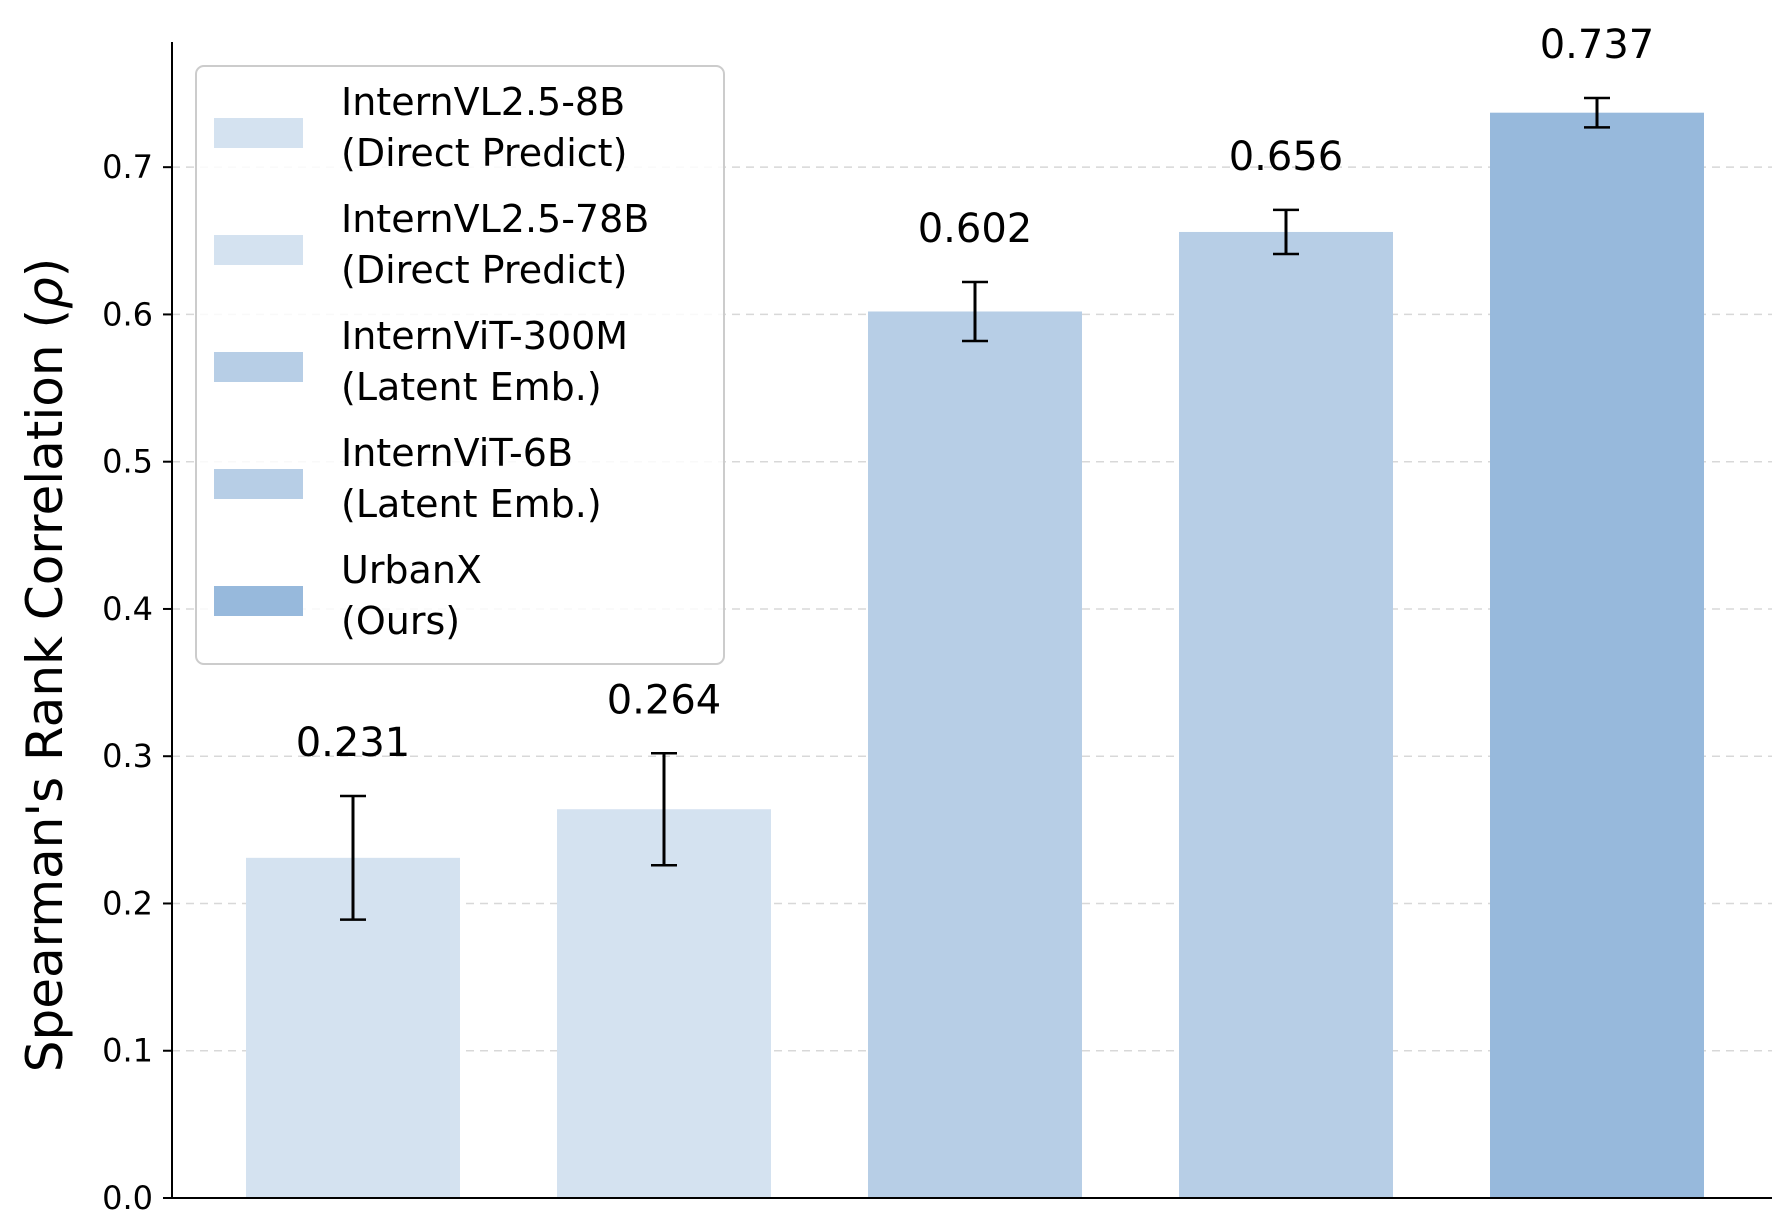 This screenshot has width=1781, height=1232. I want to click on legend-label-line2: (Ours), so click(400, 621).